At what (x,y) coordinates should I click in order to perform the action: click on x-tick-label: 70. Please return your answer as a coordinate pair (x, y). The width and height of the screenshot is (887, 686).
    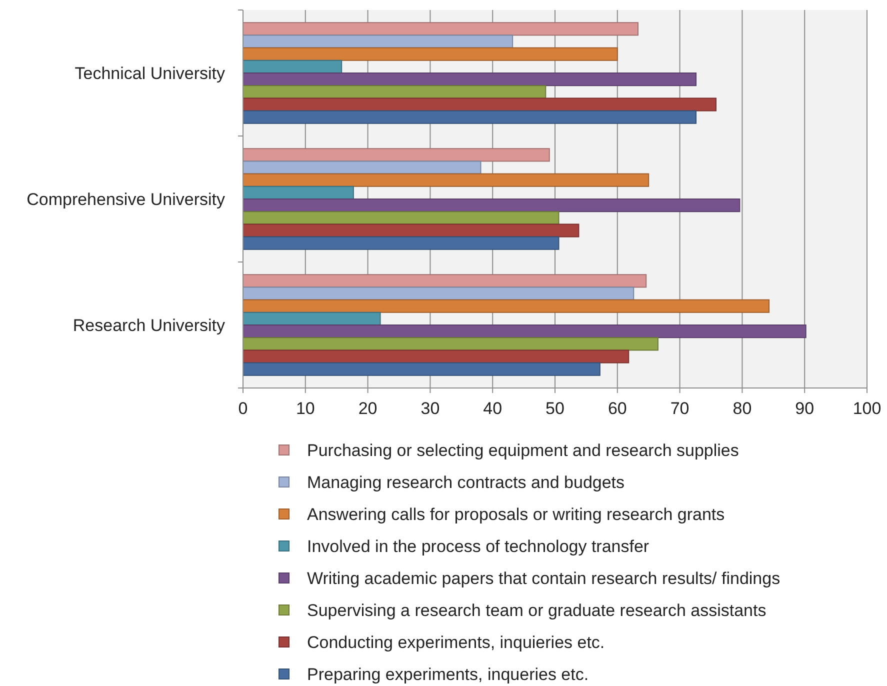
    Looking at the image, I should click on (680, 408).